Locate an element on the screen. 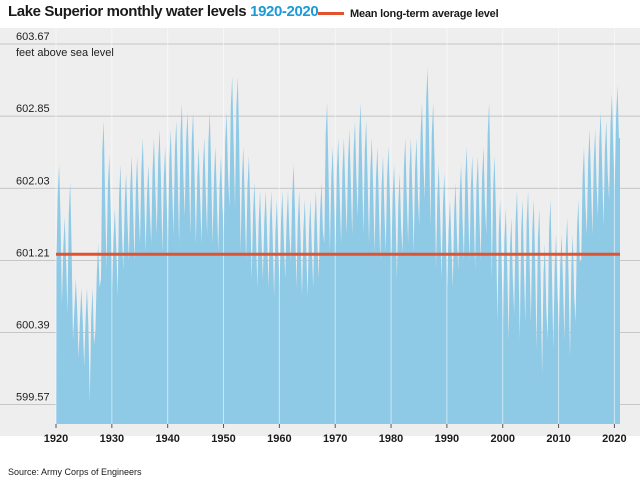 This screenshot has width=640, height=480. x-tick-label: 1960 is located at coordinates (279, 439).